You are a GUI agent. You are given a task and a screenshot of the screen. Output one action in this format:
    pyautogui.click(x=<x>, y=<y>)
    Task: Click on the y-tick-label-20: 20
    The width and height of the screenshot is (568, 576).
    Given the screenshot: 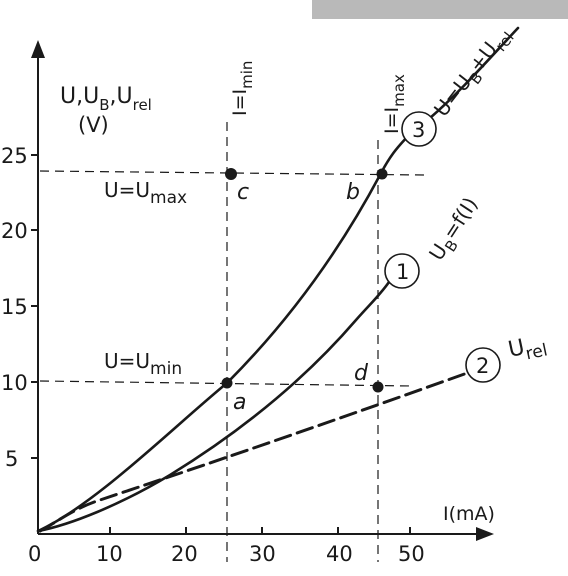 What is the action you would take?
    pyautogui.click(x=14, y=231)
    